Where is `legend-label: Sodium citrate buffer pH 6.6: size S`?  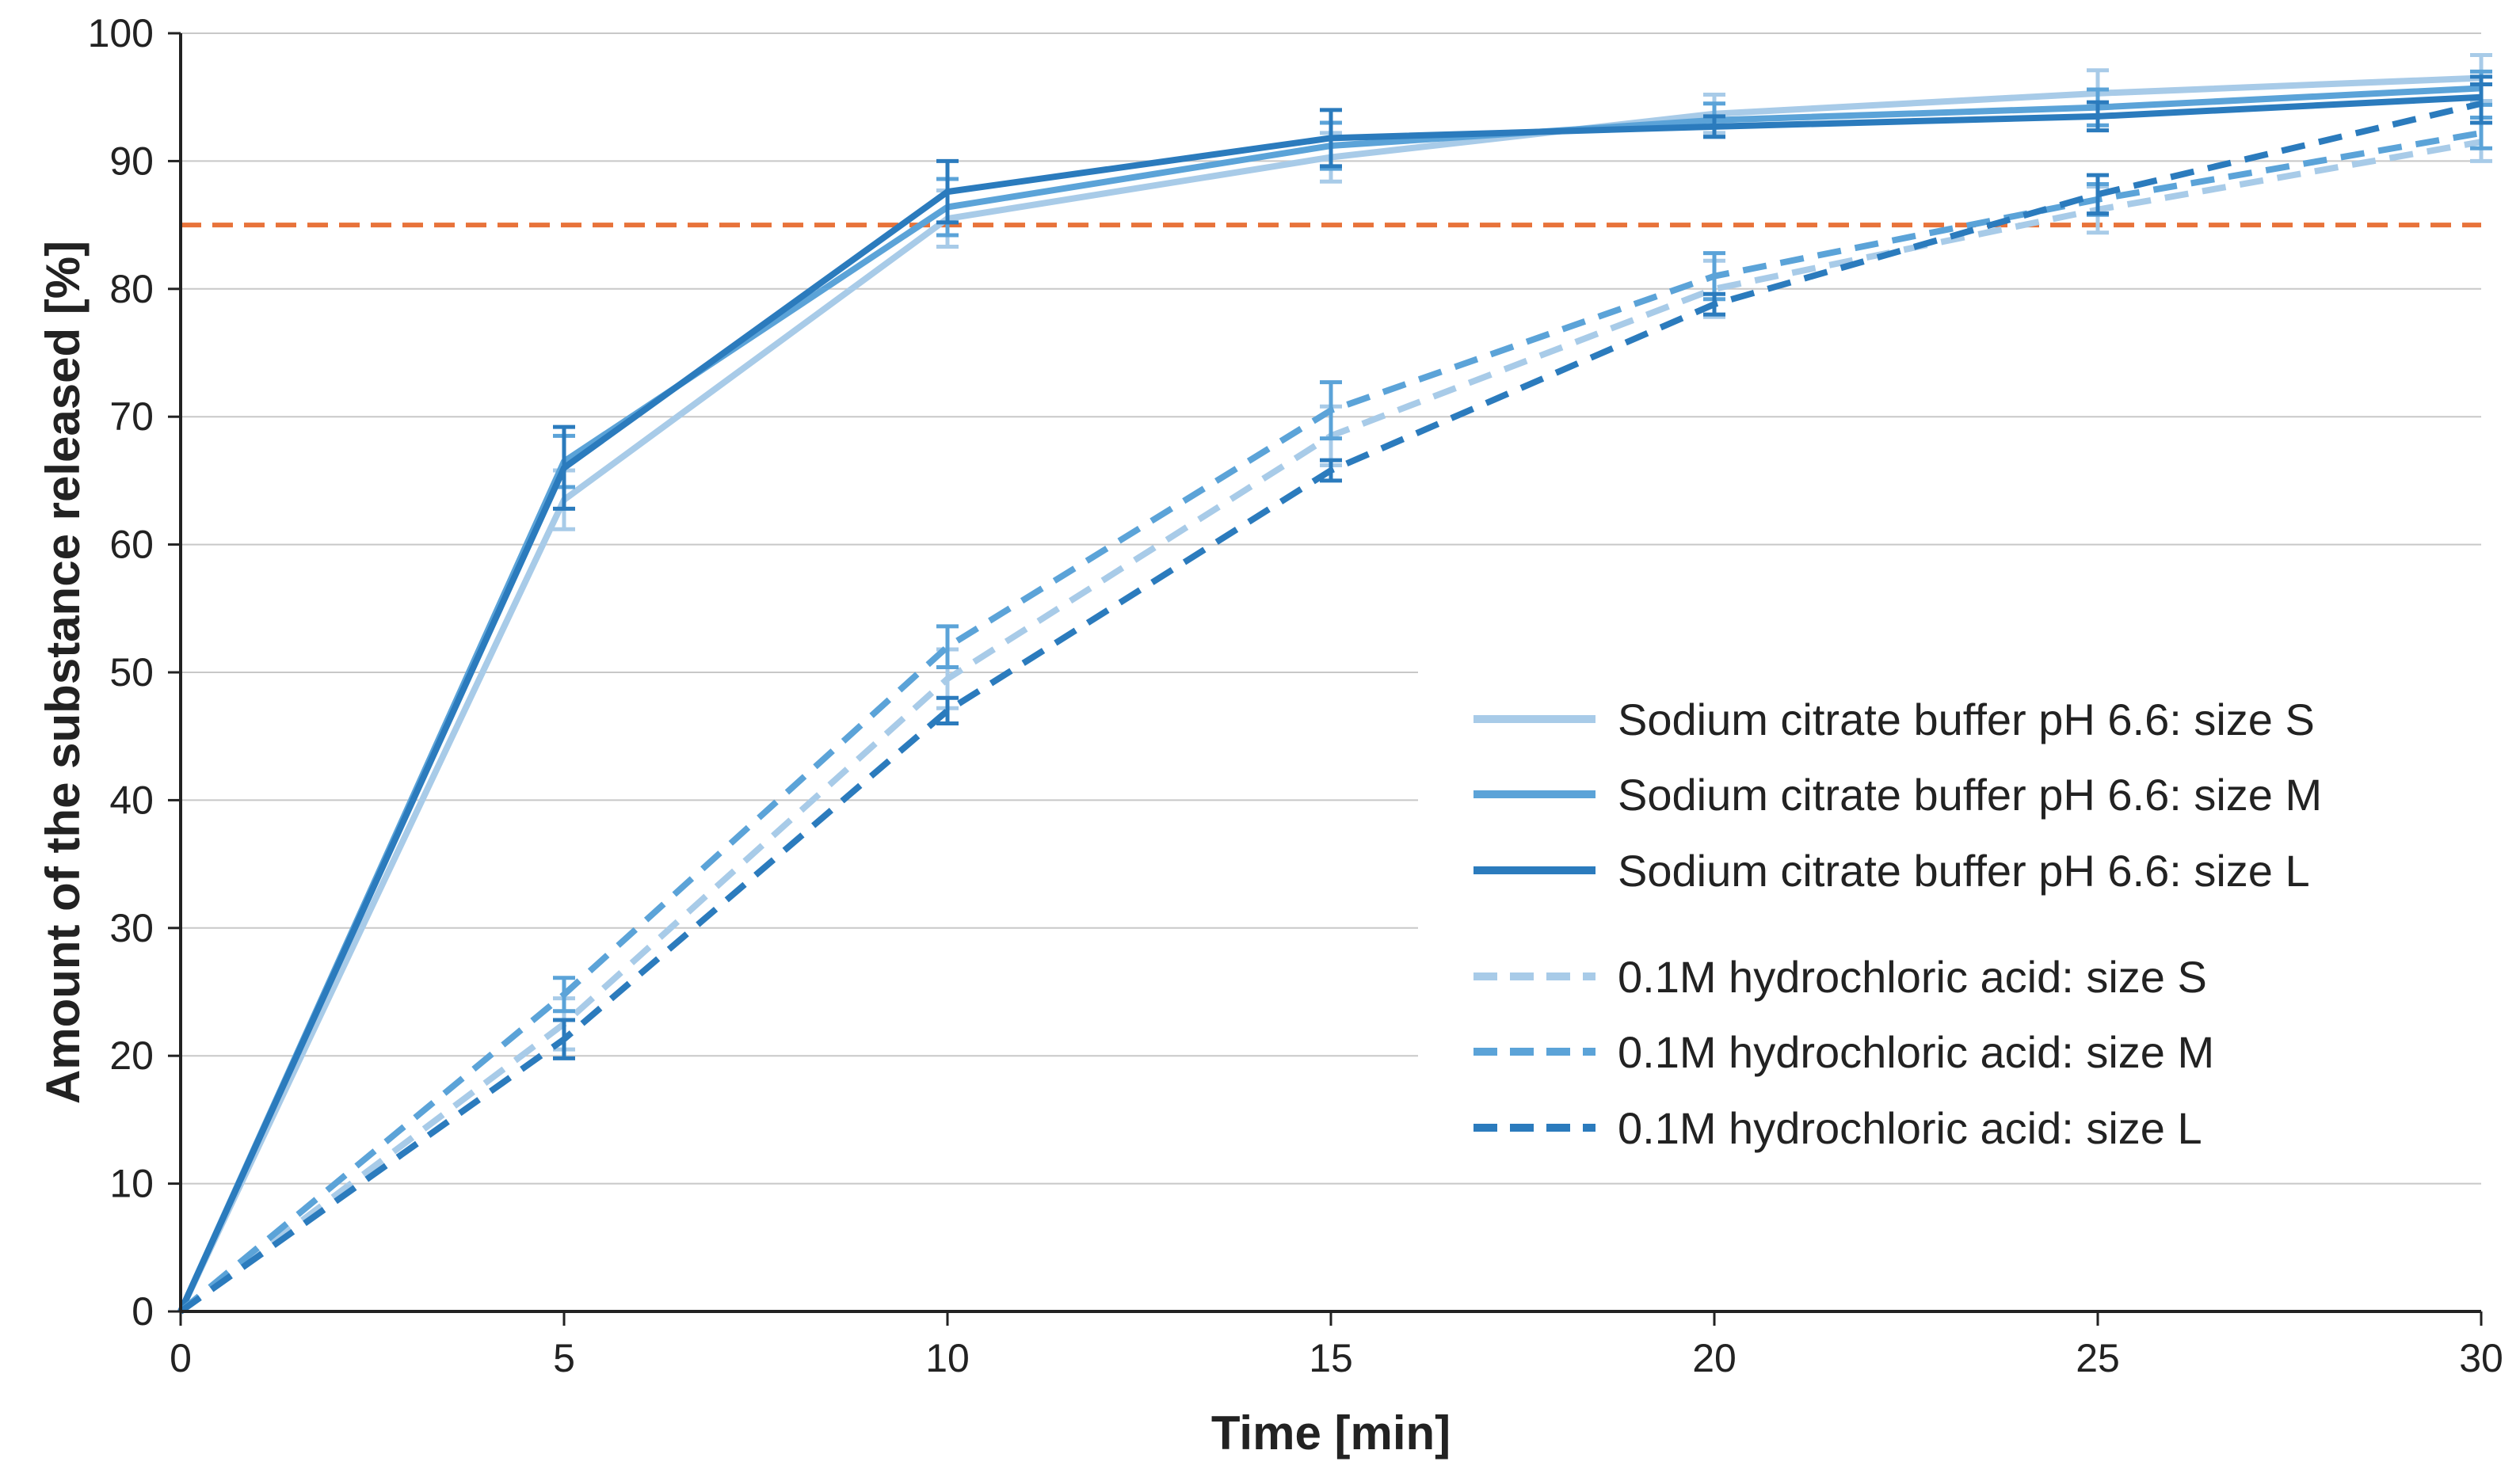
legend-label: Sodium citrate buffer pH 6.6: size S is located at coordinates (1966, 720).